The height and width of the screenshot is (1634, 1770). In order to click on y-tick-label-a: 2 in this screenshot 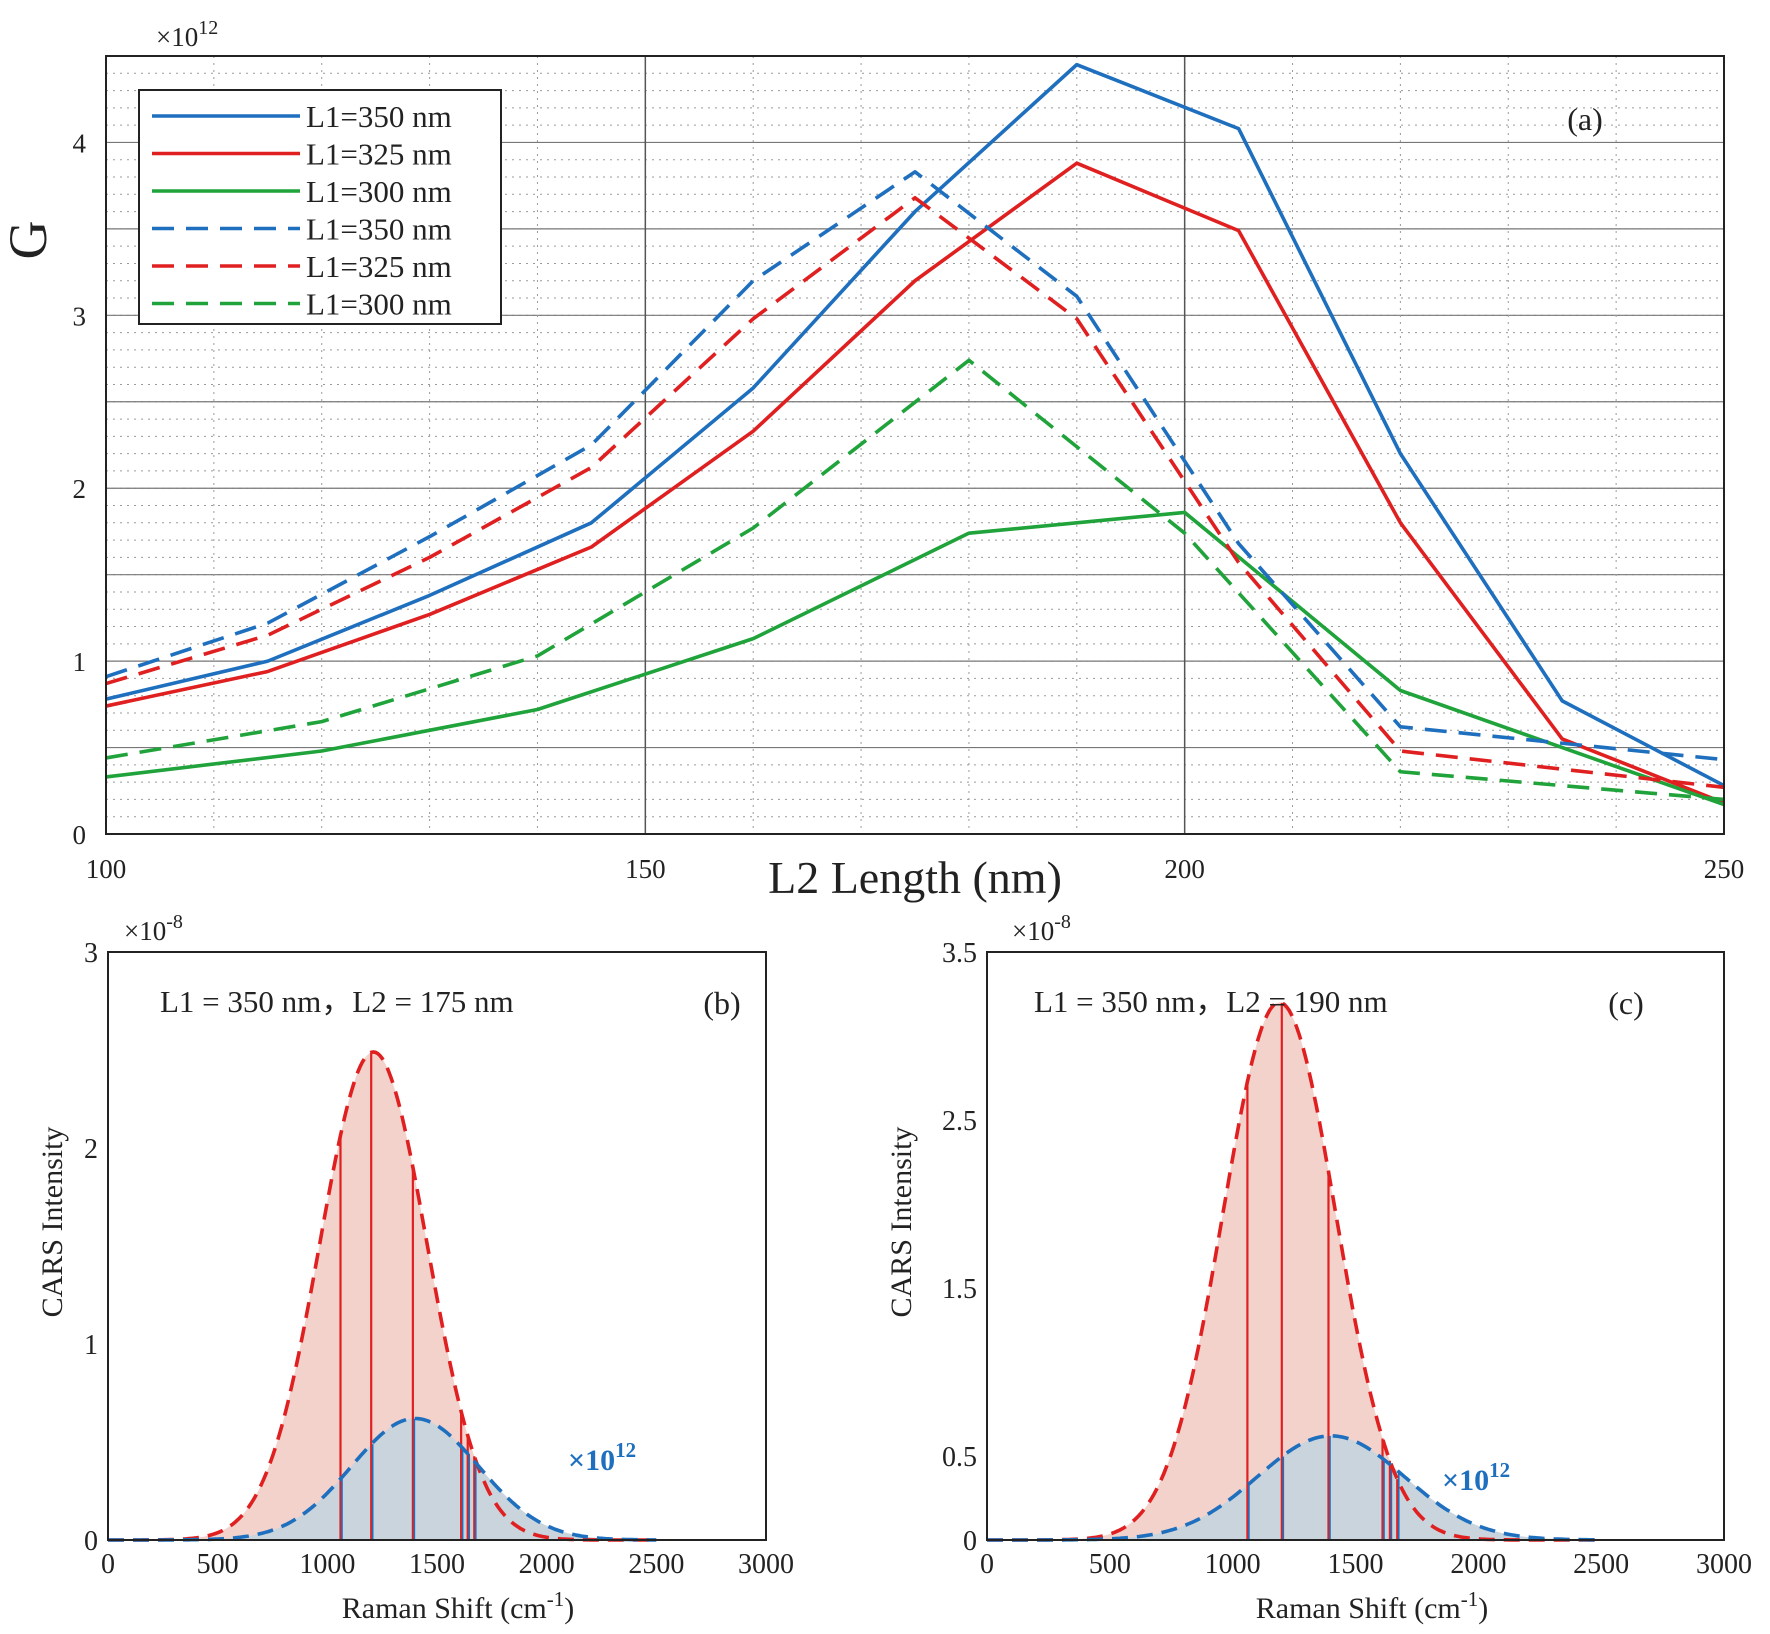, I will do `click(80, 489)`.